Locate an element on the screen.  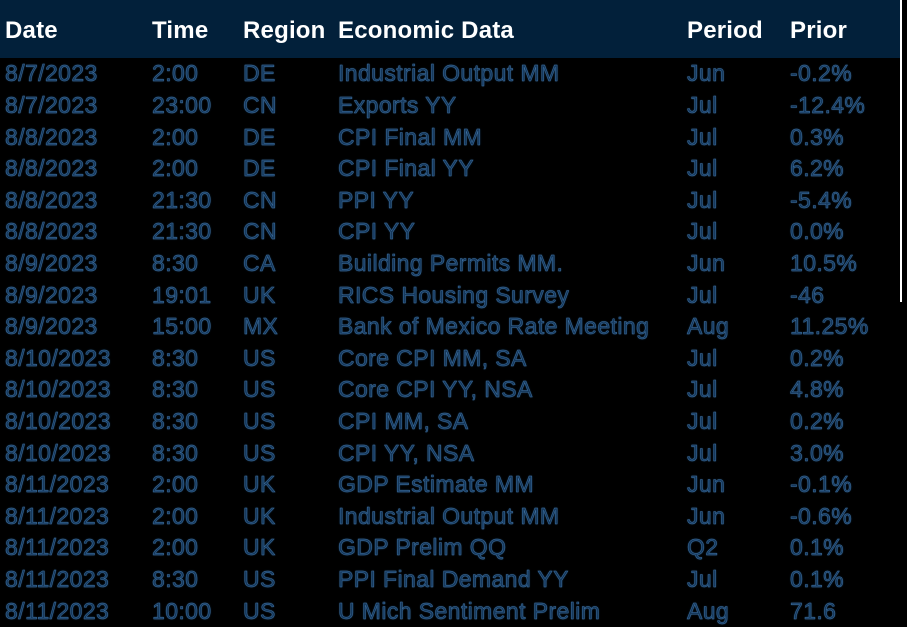
cell-prior: 0.3% is located at coordinates (817, 136).